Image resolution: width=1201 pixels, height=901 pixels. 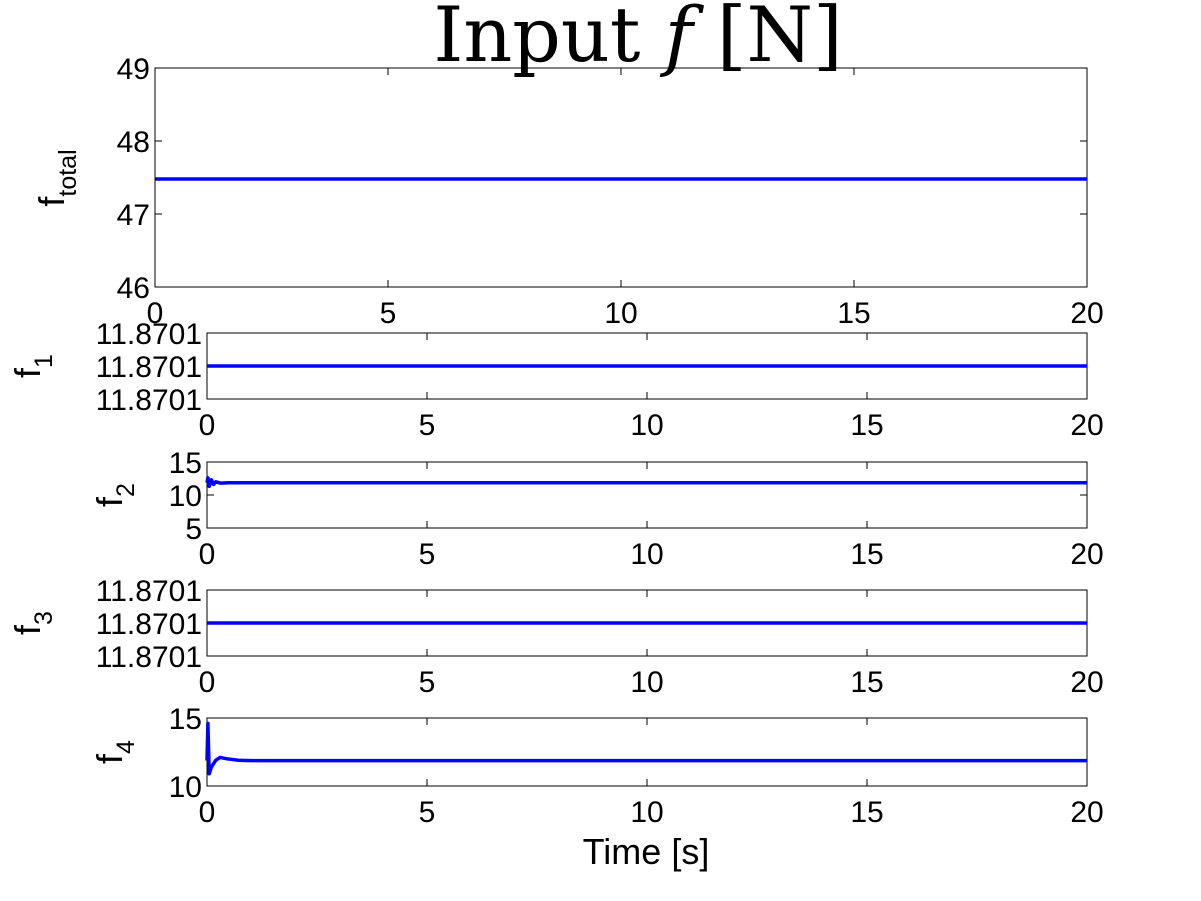 I want to click on y-axis-label: f1, so click(x=32, y=366).